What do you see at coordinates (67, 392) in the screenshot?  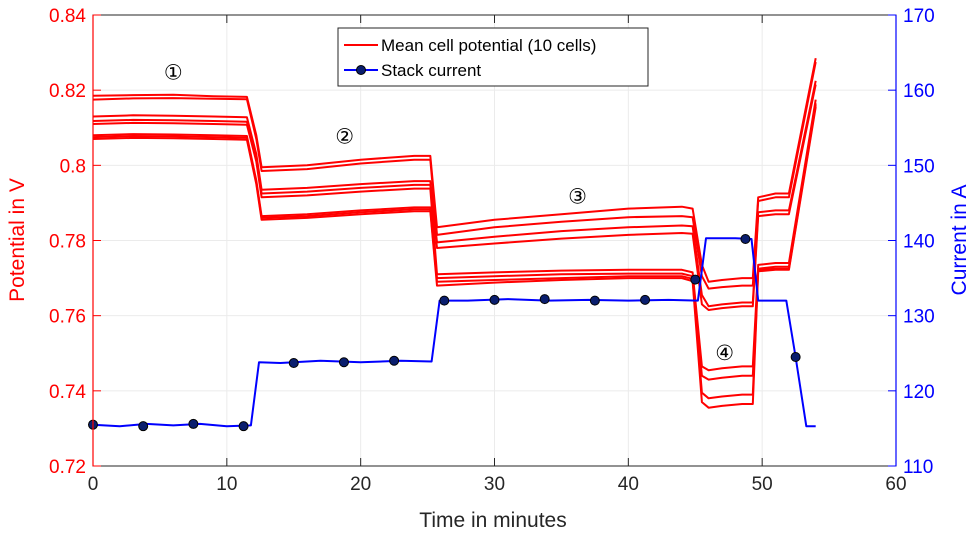 I see `y-left-tick-label: 0.74` at bounding box center [67, 392].